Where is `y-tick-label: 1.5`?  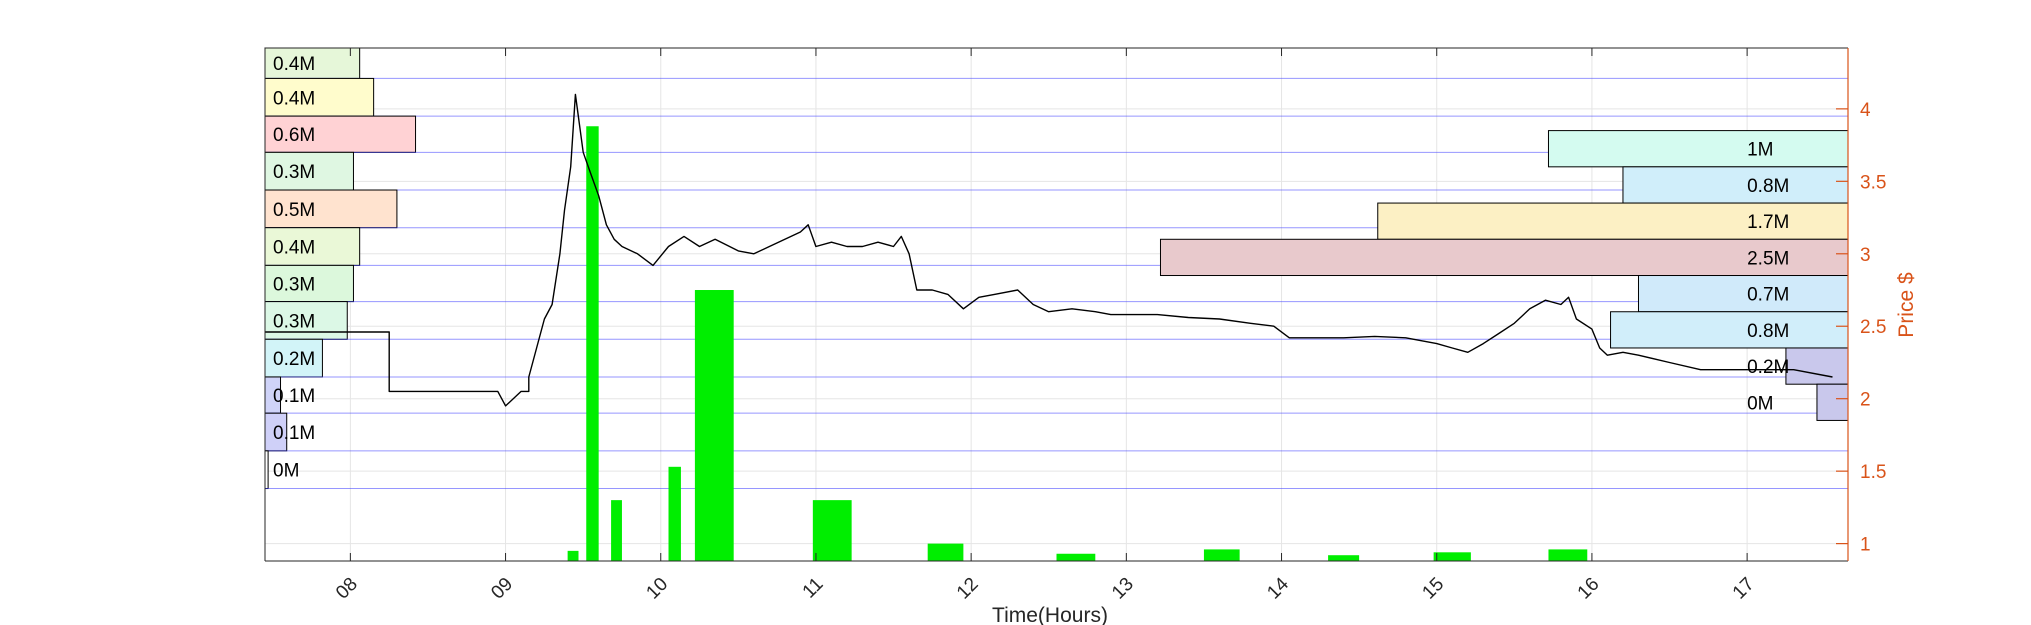 y-tick-label: 1.5 is located at coordinates (1873, 472).